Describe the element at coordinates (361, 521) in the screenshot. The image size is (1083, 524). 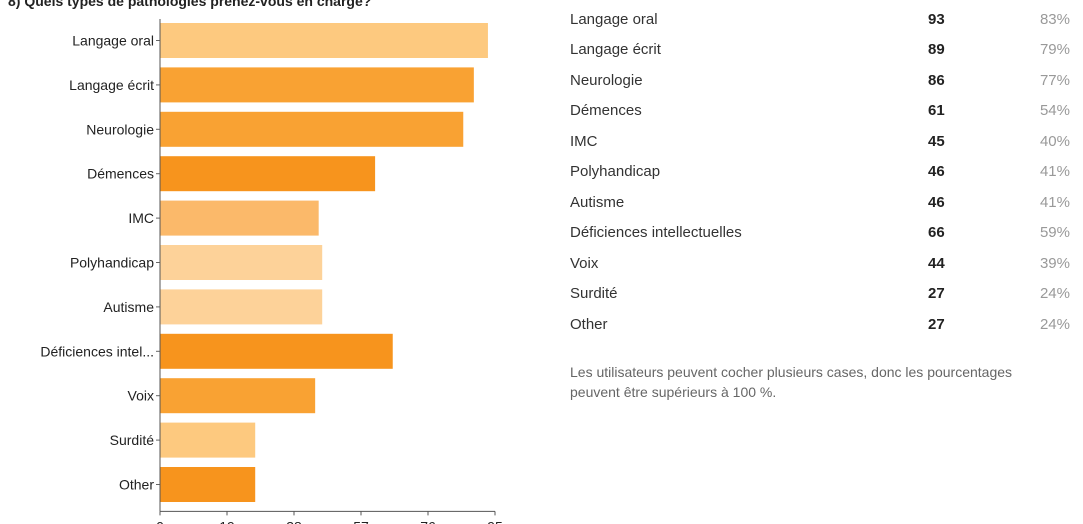
I see `x-tick-label-57: 57` at that location.